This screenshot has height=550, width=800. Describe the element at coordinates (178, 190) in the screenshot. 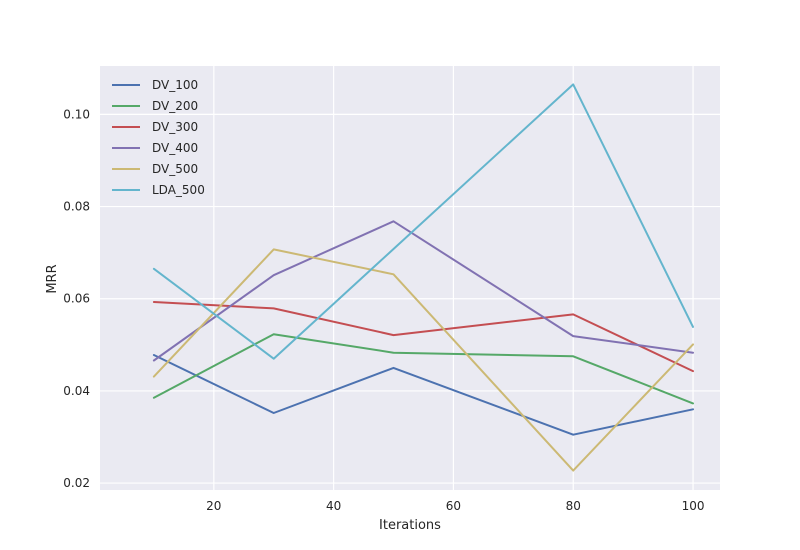

I see `legend-label: LDA_500` at that location.